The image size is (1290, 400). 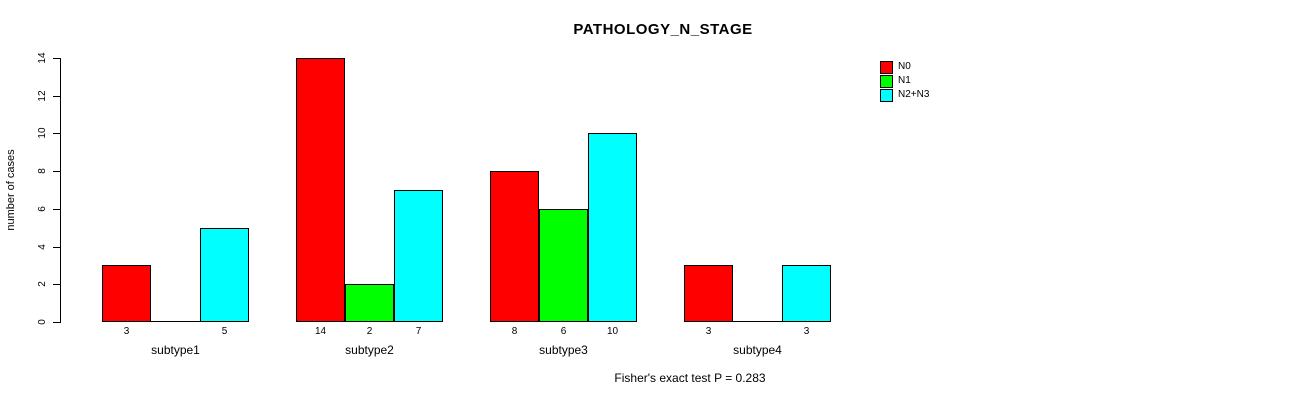 What do you see at coordinates (224, 275) in the screenshot?
I see `bar-N2+N3-subtype1` at bounding box center [224, 275].